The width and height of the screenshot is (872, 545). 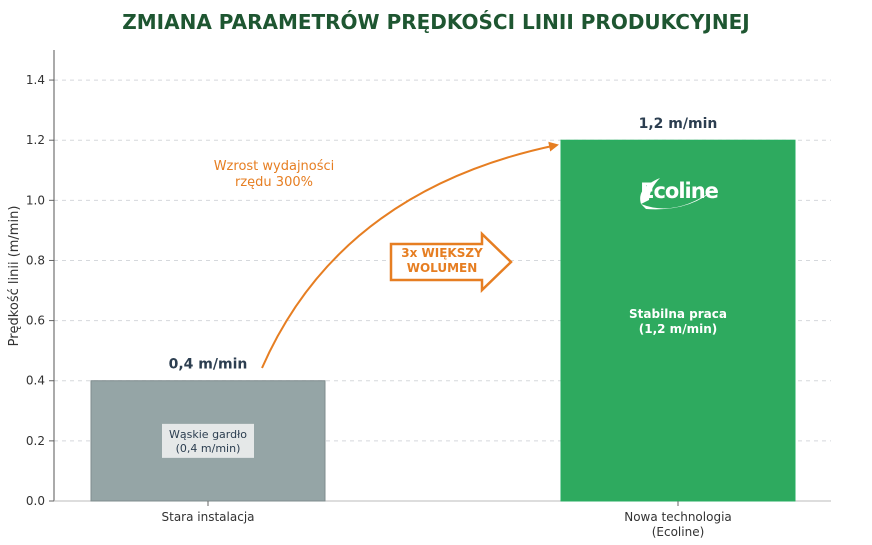 I want to click on logo-text: Ecoline, so click(x=679, y=191).